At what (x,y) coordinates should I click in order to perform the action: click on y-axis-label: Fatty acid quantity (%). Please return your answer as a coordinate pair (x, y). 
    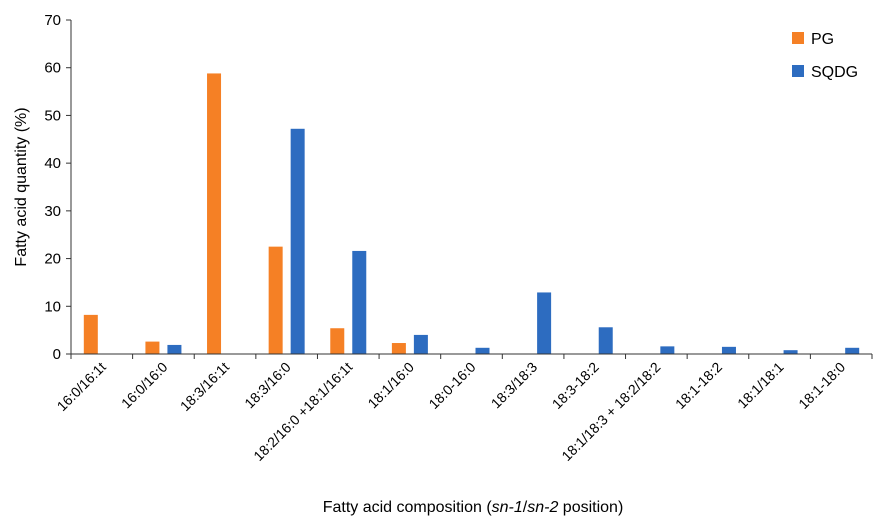
    Looking at the image, I should click on (21, 186).